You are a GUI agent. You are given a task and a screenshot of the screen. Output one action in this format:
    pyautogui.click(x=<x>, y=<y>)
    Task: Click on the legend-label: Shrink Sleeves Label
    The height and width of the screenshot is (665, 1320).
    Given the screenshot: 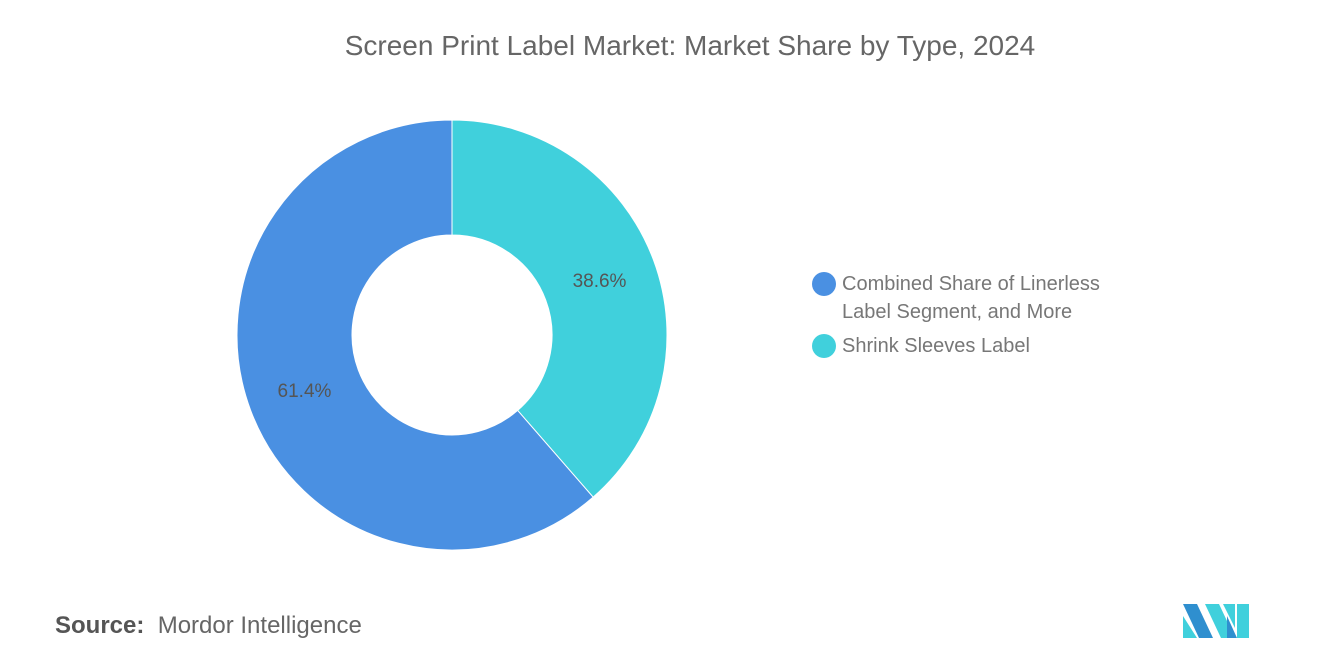 What is the action you would take?
    pyautogui.click(x=936, y=346)
    